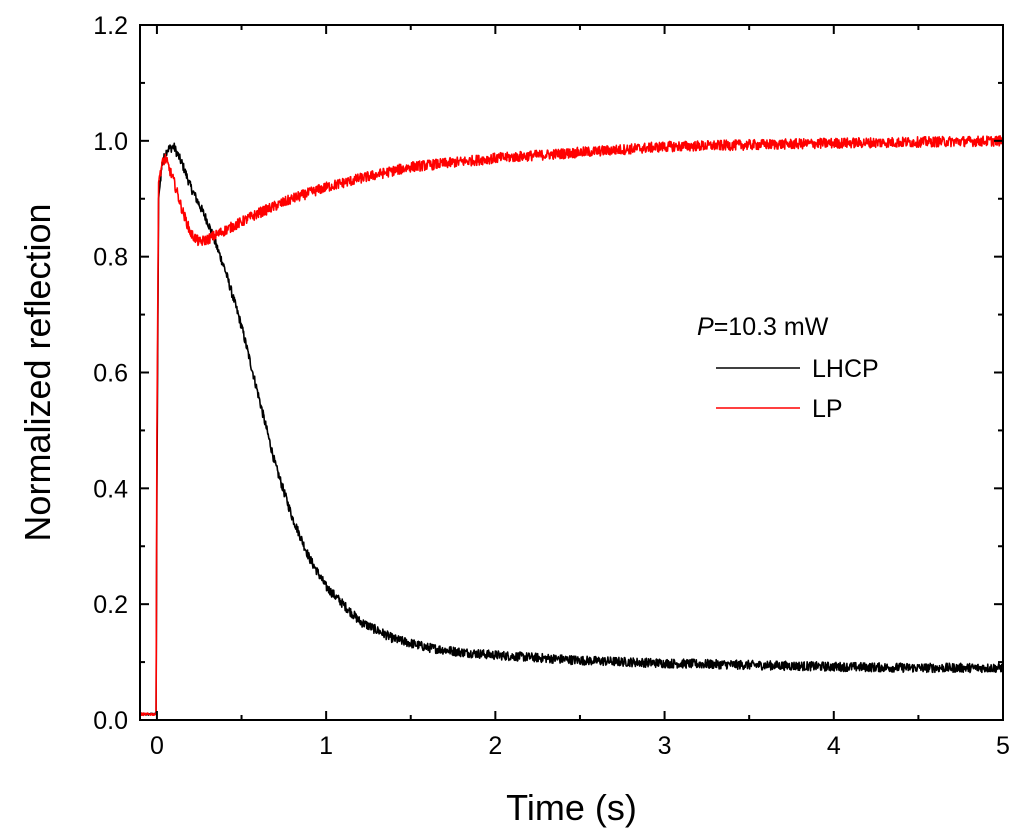  What do you see at coordinates (110, 374) in the screenshot?
I see `y-tick-label: 0.6` at bounding box center [110, 374].